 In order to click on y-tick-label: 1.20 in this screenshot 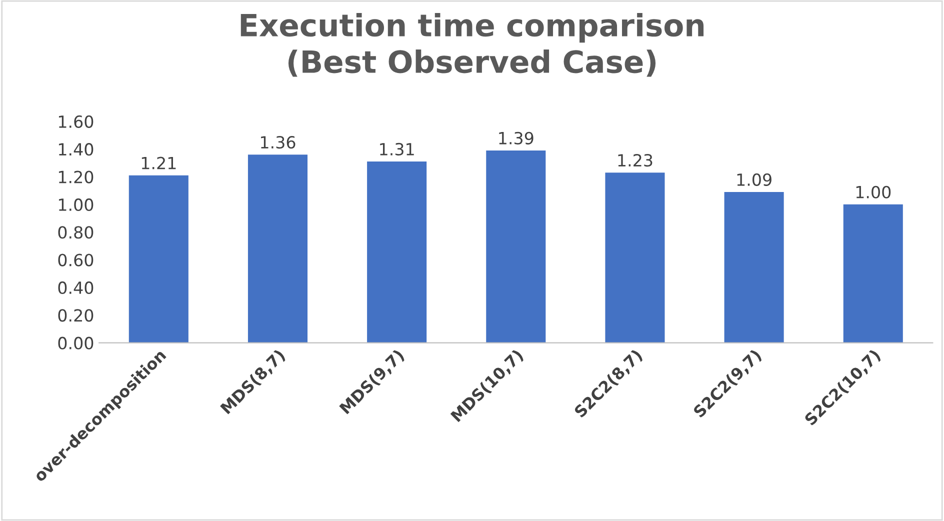, I will do `click(76, 177)`.